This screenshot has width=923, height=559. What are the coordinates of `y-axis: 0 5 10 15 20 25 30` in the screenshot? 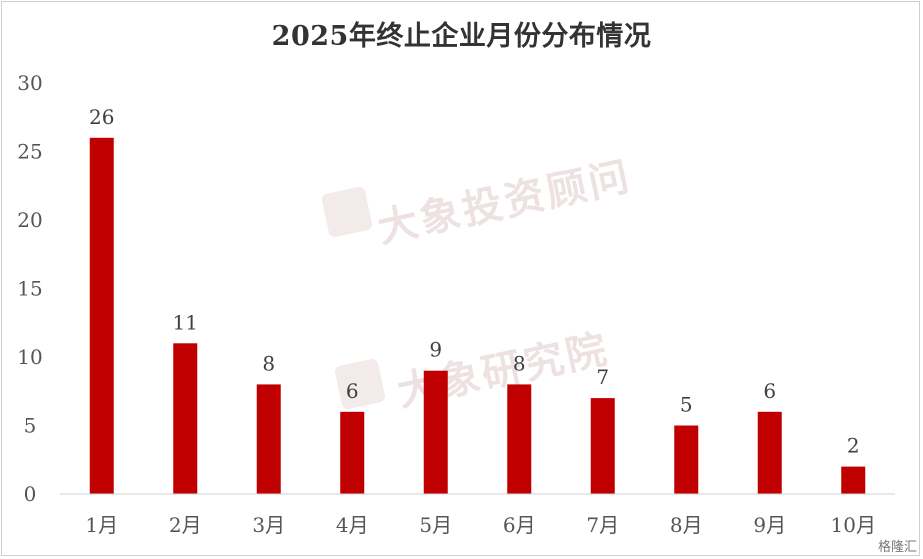 It's located at (29, 288).